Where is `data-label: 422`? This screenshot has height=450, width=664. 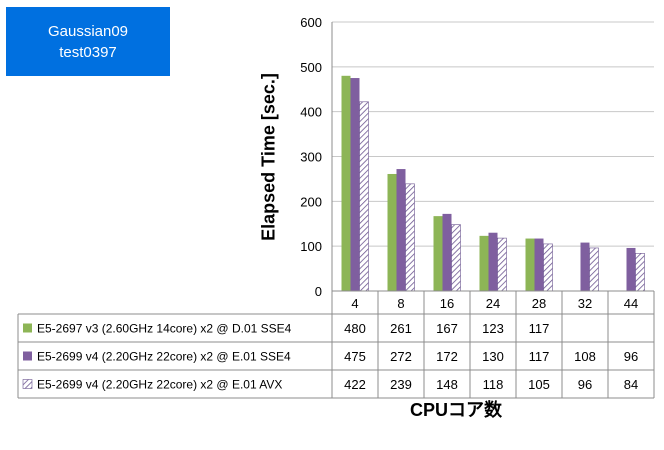
data-label: 422 is located at coordinates (355, 384).